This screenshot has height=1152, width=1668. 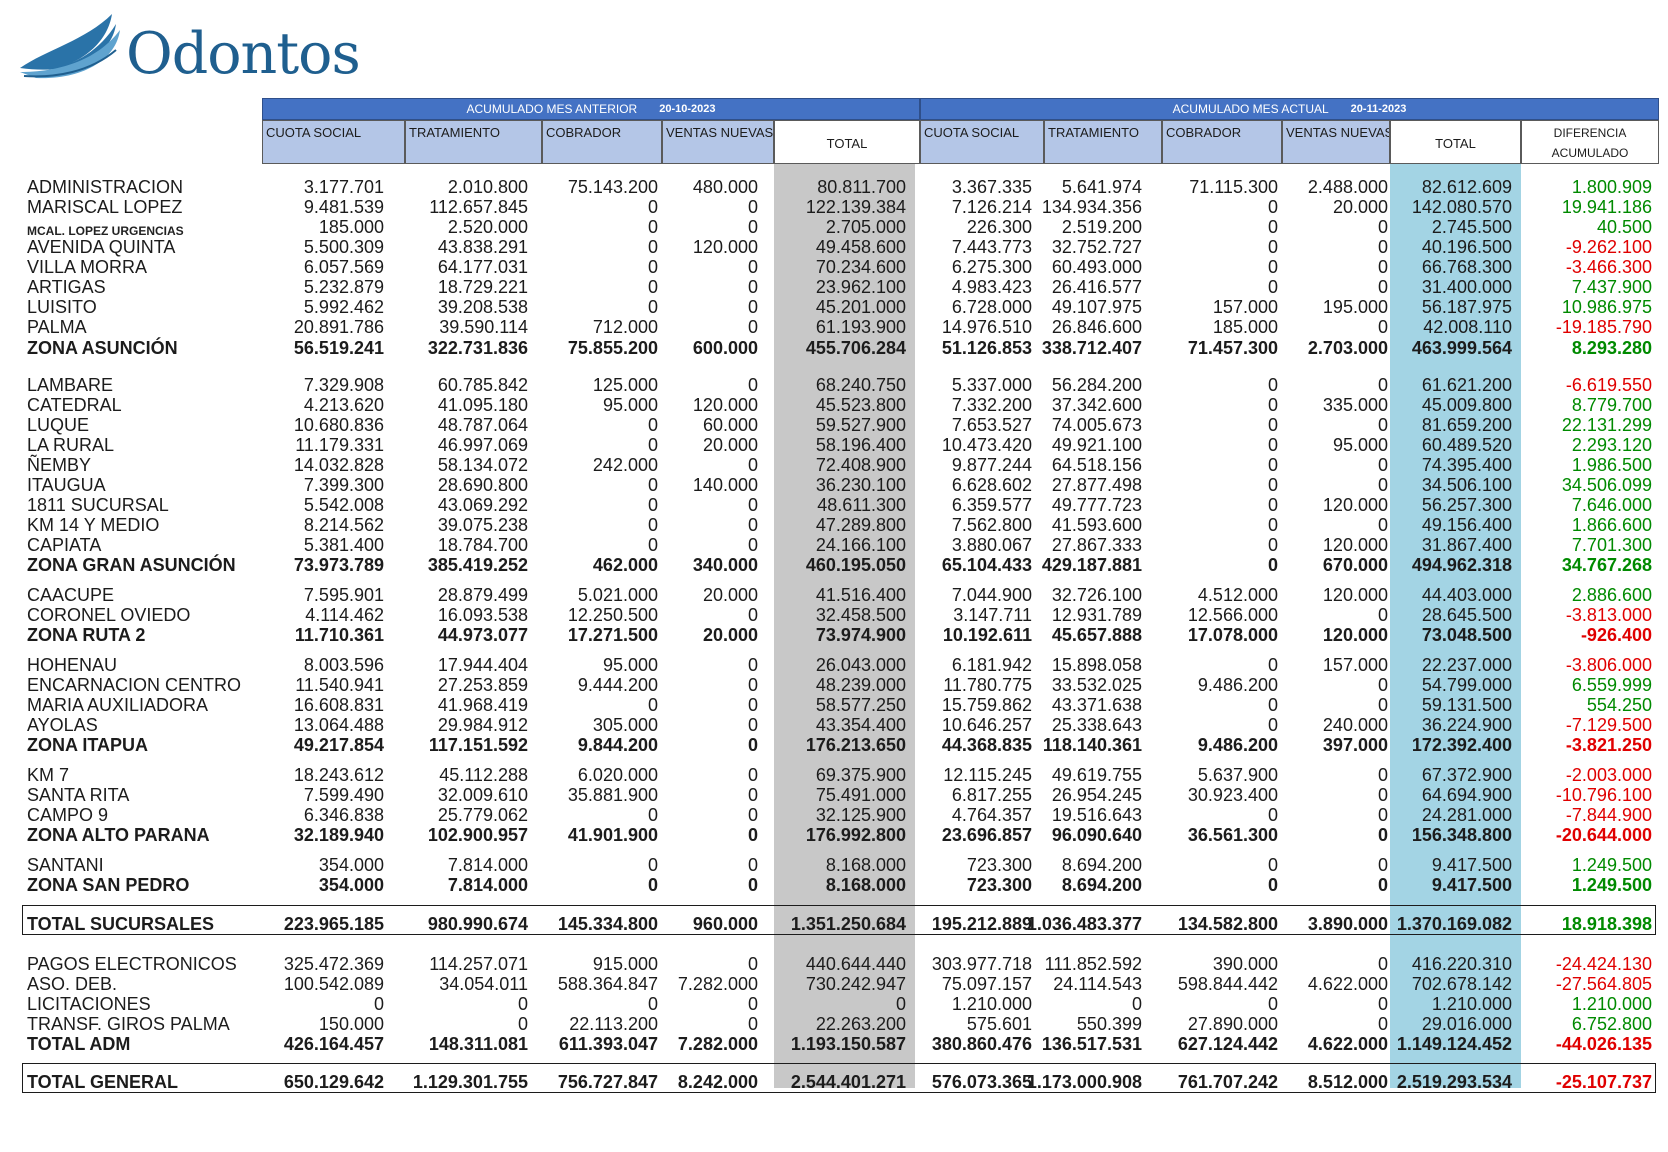 I want to click on value-cell: 730.242.947, so click(x=855, y=984).